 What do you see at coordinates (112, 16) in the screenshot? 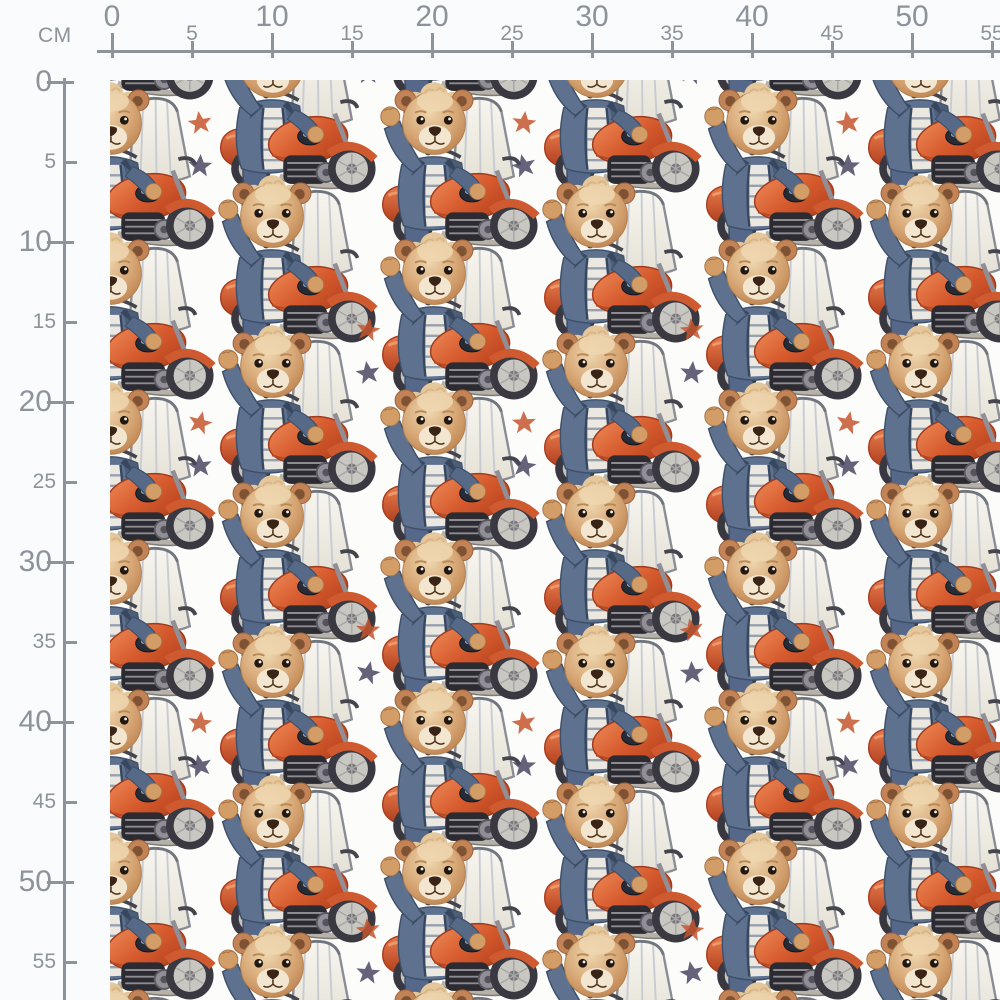
I see `top-ruler-label-0: 0` at bounding box center [112, 16].